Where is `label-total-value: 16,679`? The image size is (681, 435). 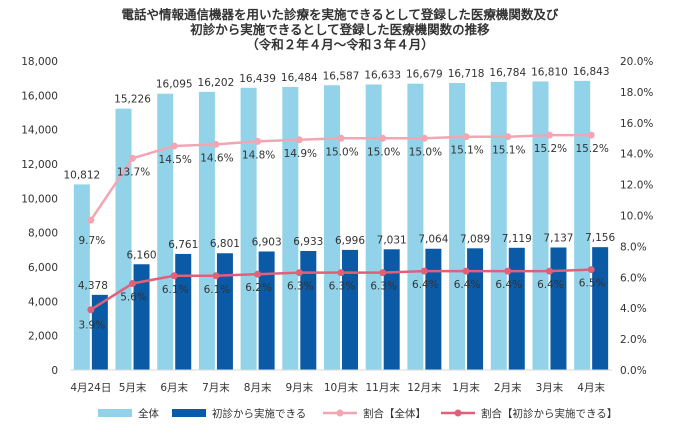
label-total-value: 16,679 is located at coordinates (424, 75).